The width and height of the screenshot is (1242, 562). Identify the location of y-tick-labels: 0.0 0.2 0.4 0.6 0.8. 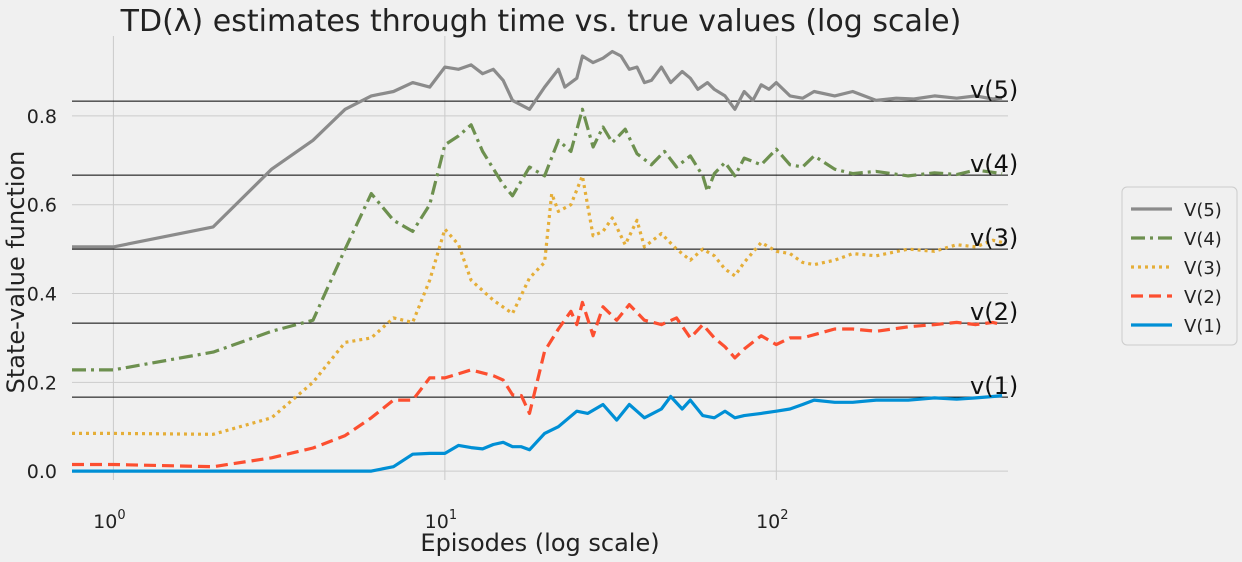
(42, 294).